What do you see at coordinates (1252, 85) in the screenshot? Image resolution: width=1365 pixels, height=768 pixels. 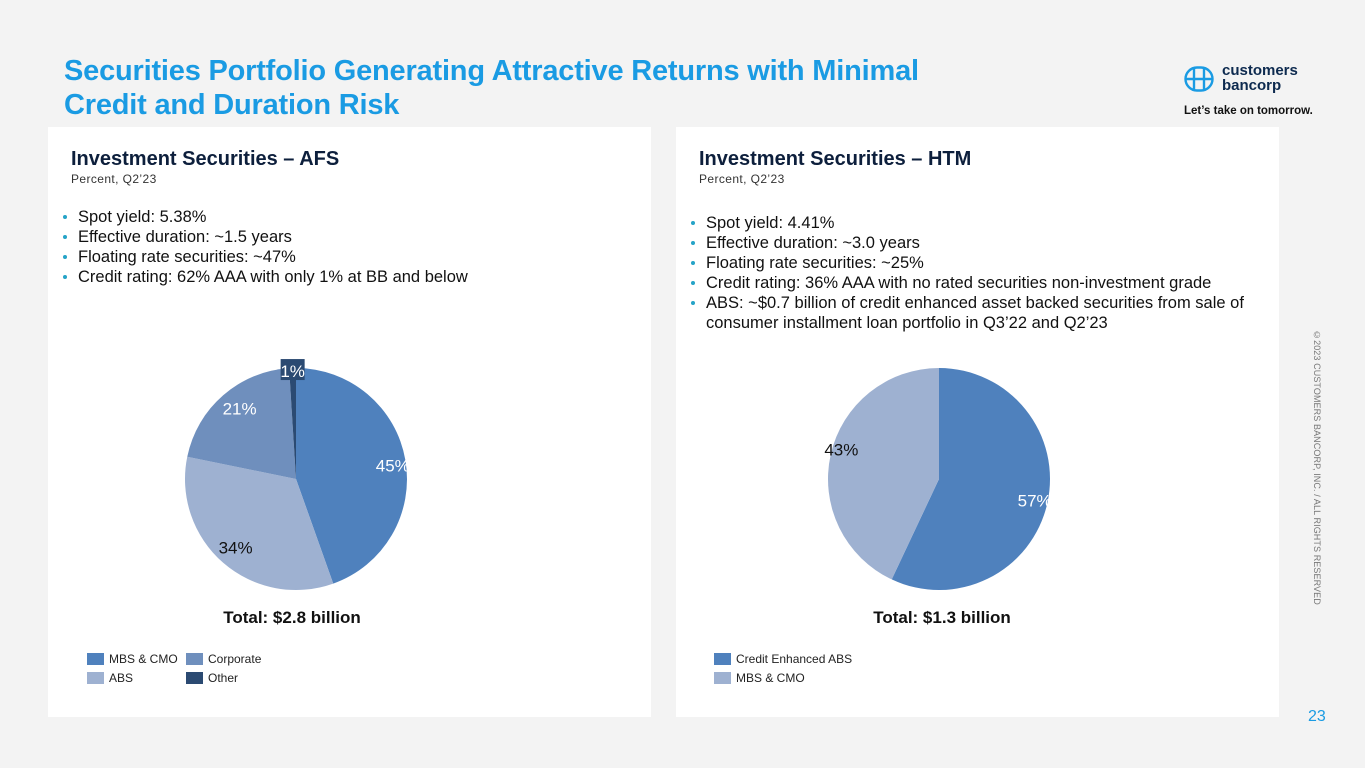 I see `logo-name-line-2: bancorp` at bounding box center [1252, 85].